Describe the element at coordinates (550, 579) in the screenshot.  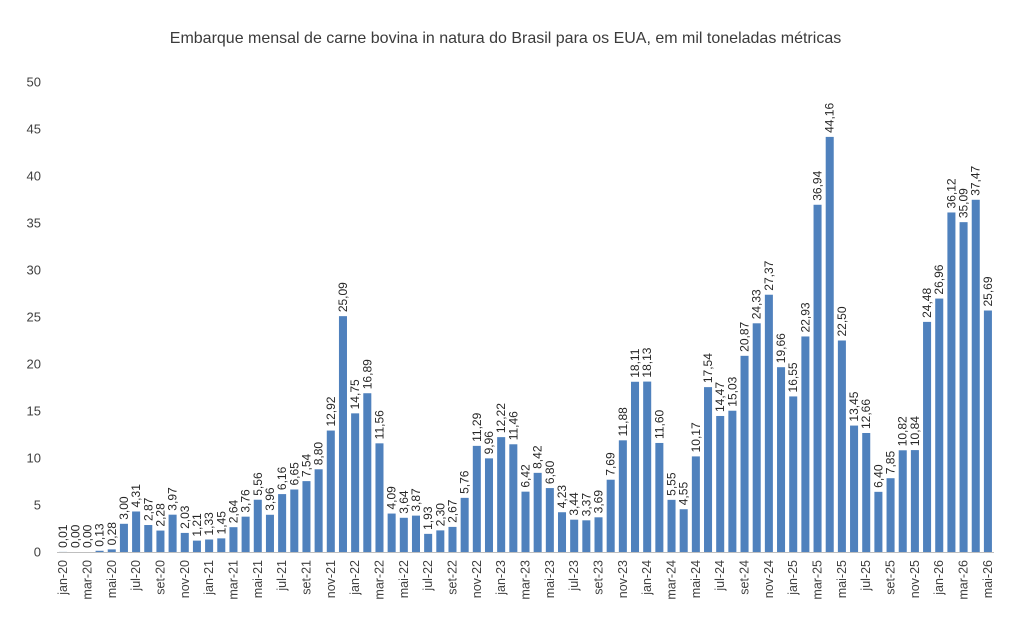
I see `x-tick-label: mai-23` at that location.